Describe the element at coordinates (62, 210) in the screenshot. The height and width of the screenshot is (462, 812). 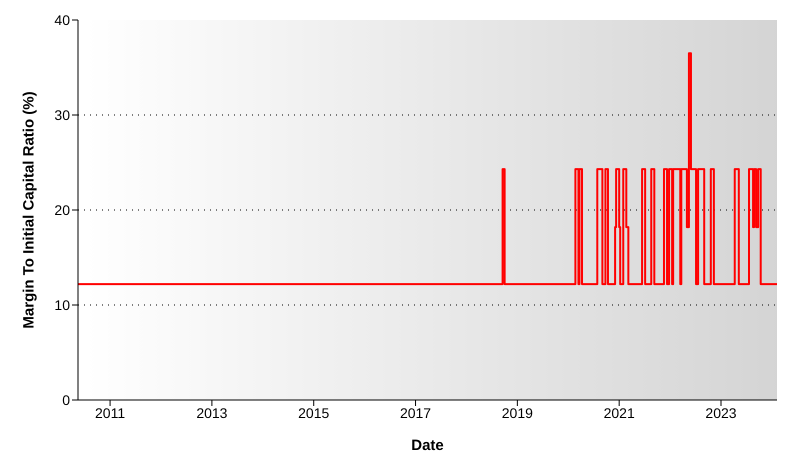
I see `y-tick-label: 20` at that location.